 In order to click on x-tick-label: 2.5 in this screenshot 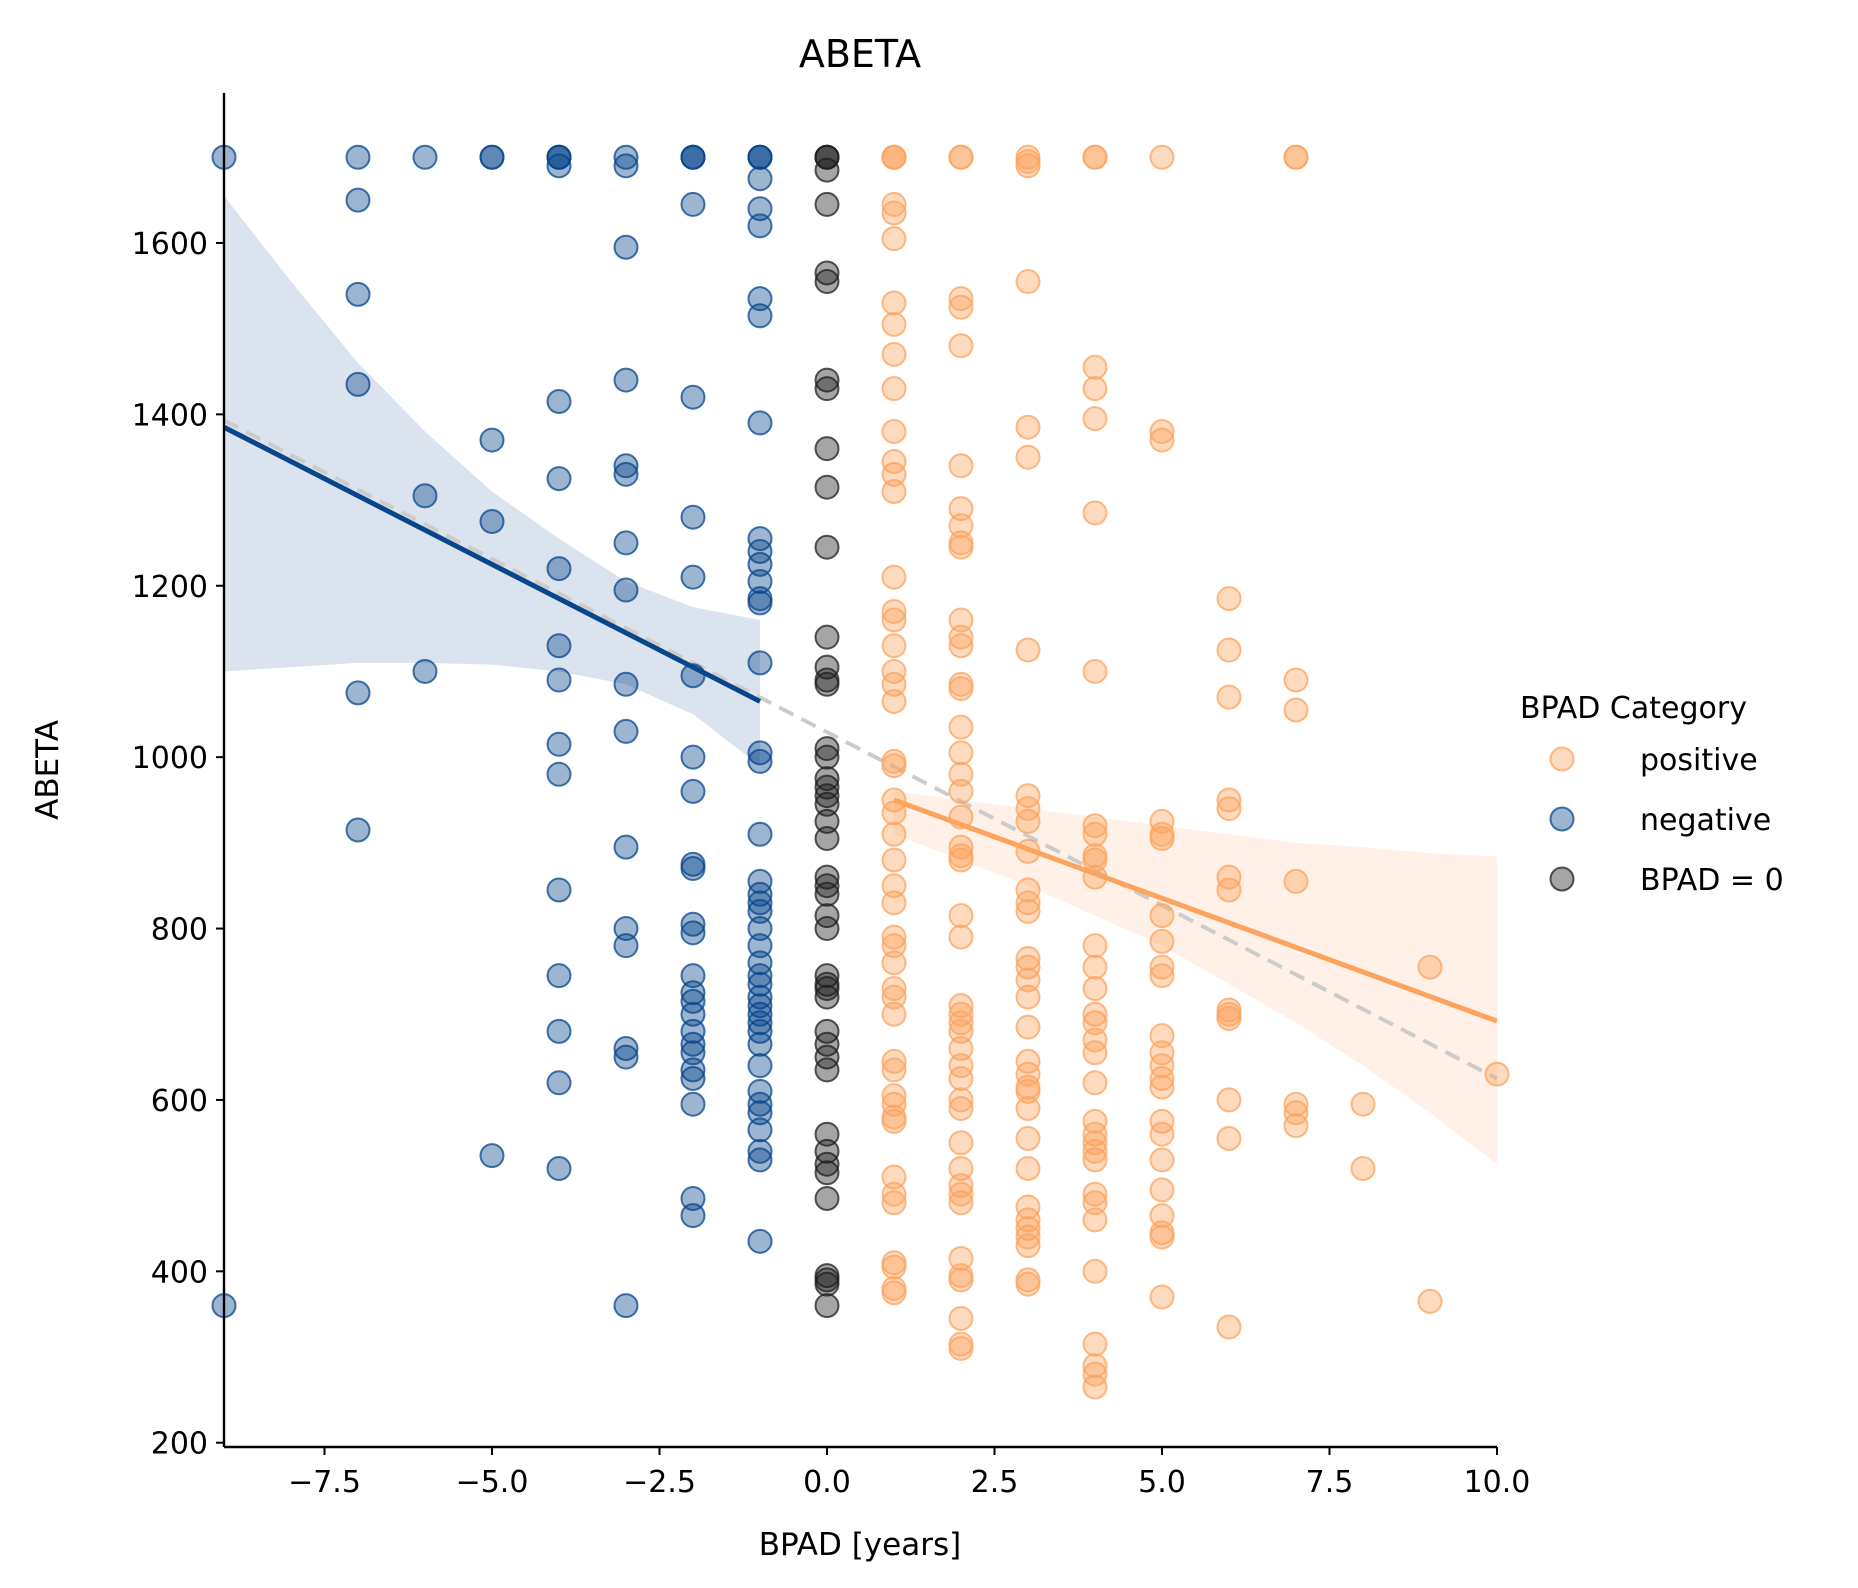, I will do `click(995, 1482)`.